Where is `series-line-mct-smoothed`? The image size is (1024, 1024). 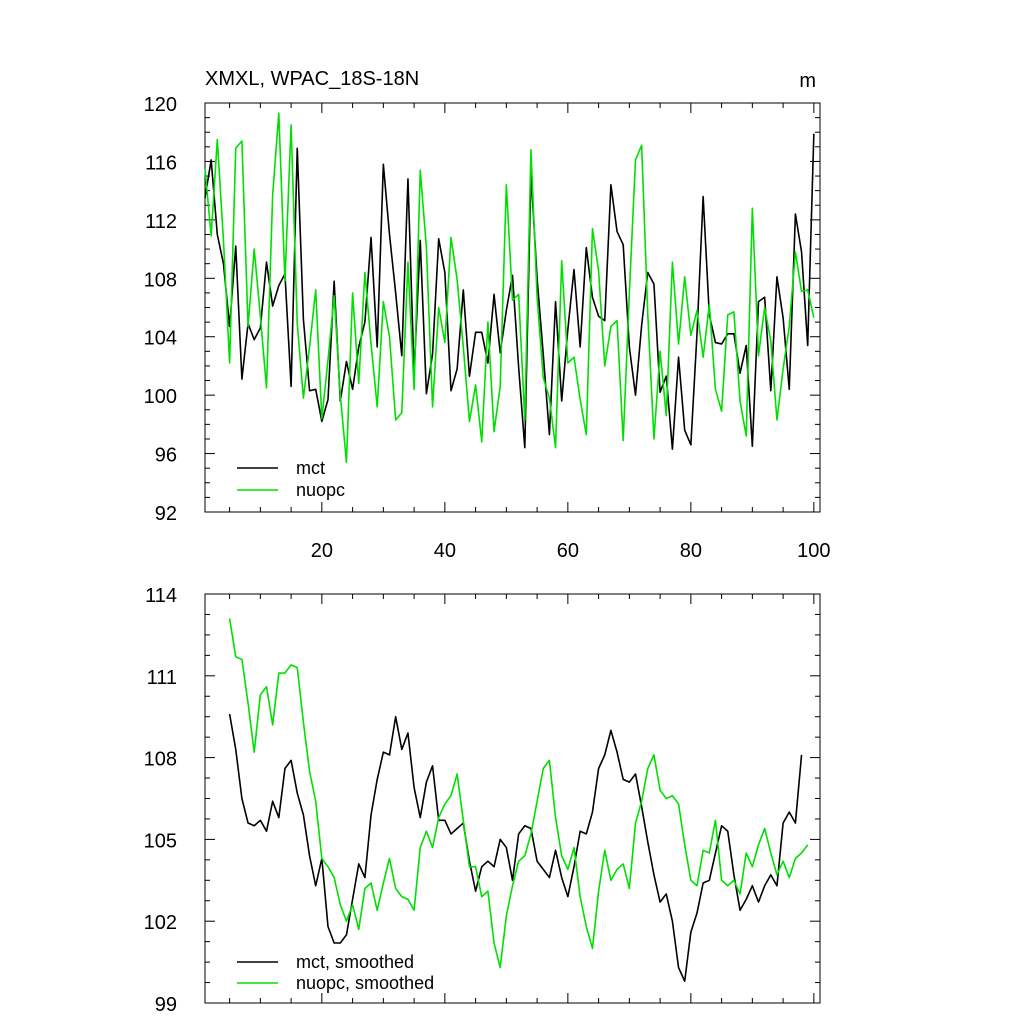 series-line-mct-smoothed is located at coordinates (515, 847).